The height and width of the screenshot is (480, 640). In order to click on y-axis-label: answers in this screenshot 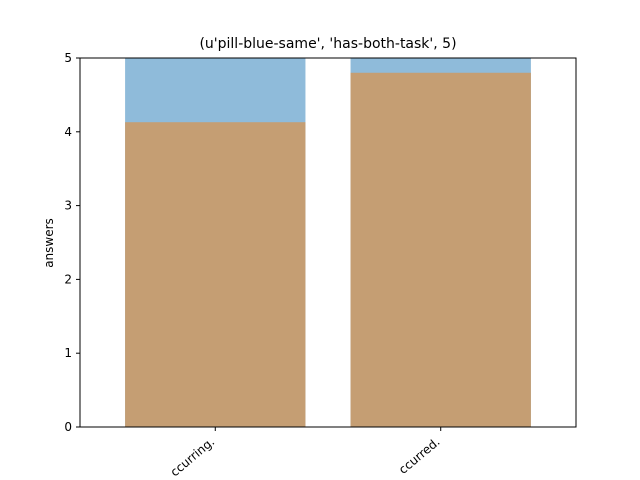, I will do `click(49, 243)`.